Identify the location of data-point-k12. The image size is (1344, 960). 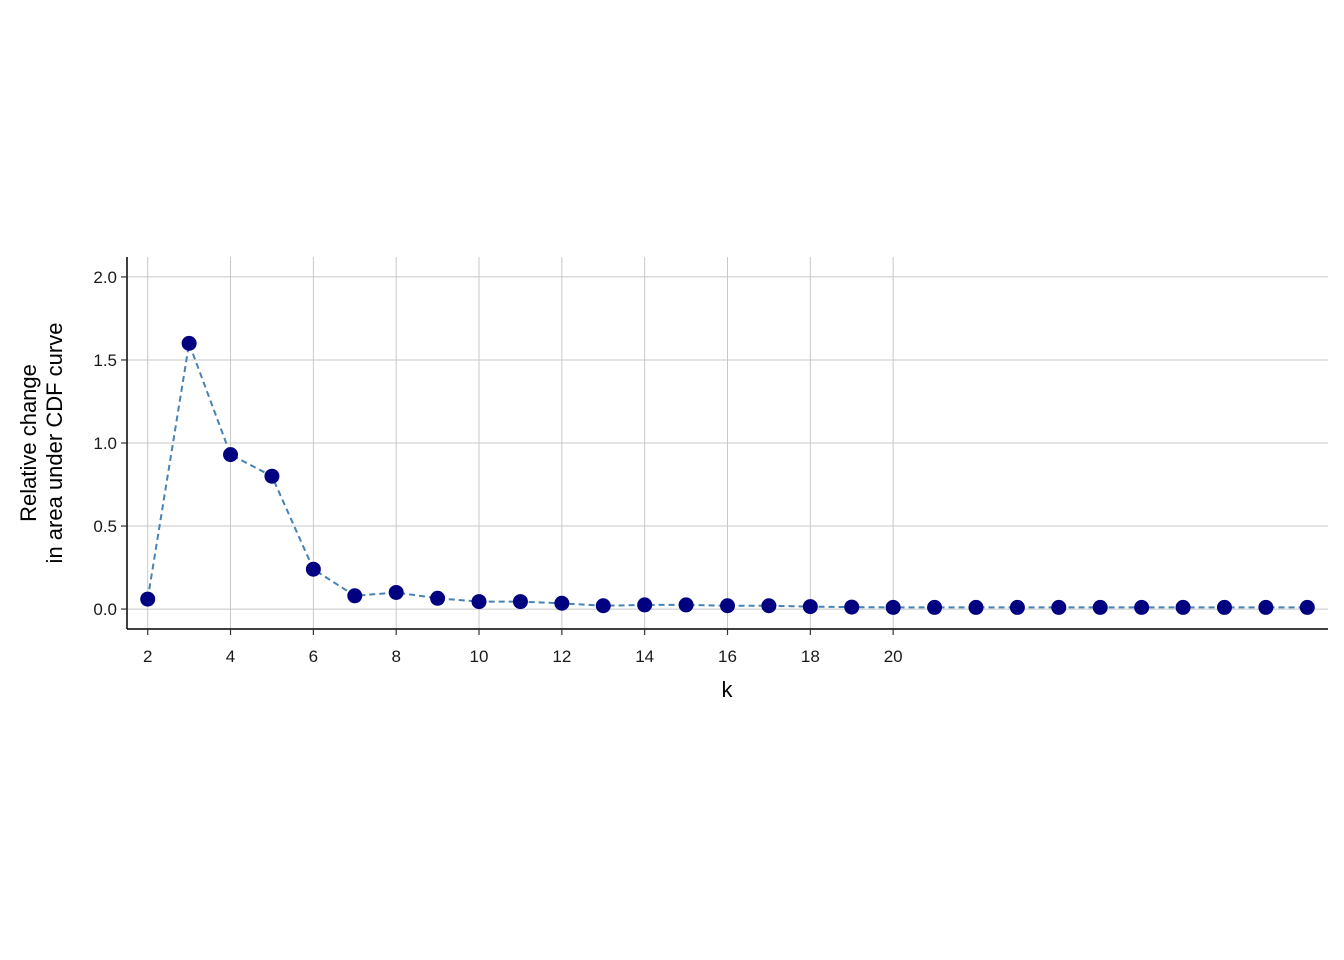
(562, 603).